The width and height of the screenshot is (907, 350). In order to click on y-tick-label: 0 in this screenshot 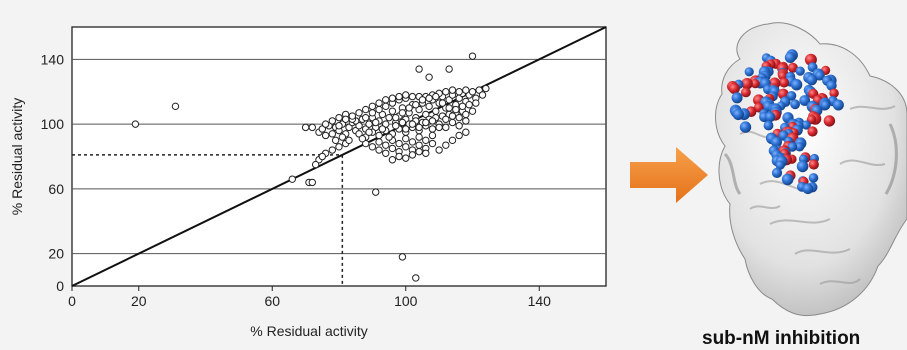, I will do `click(60, 286)`.